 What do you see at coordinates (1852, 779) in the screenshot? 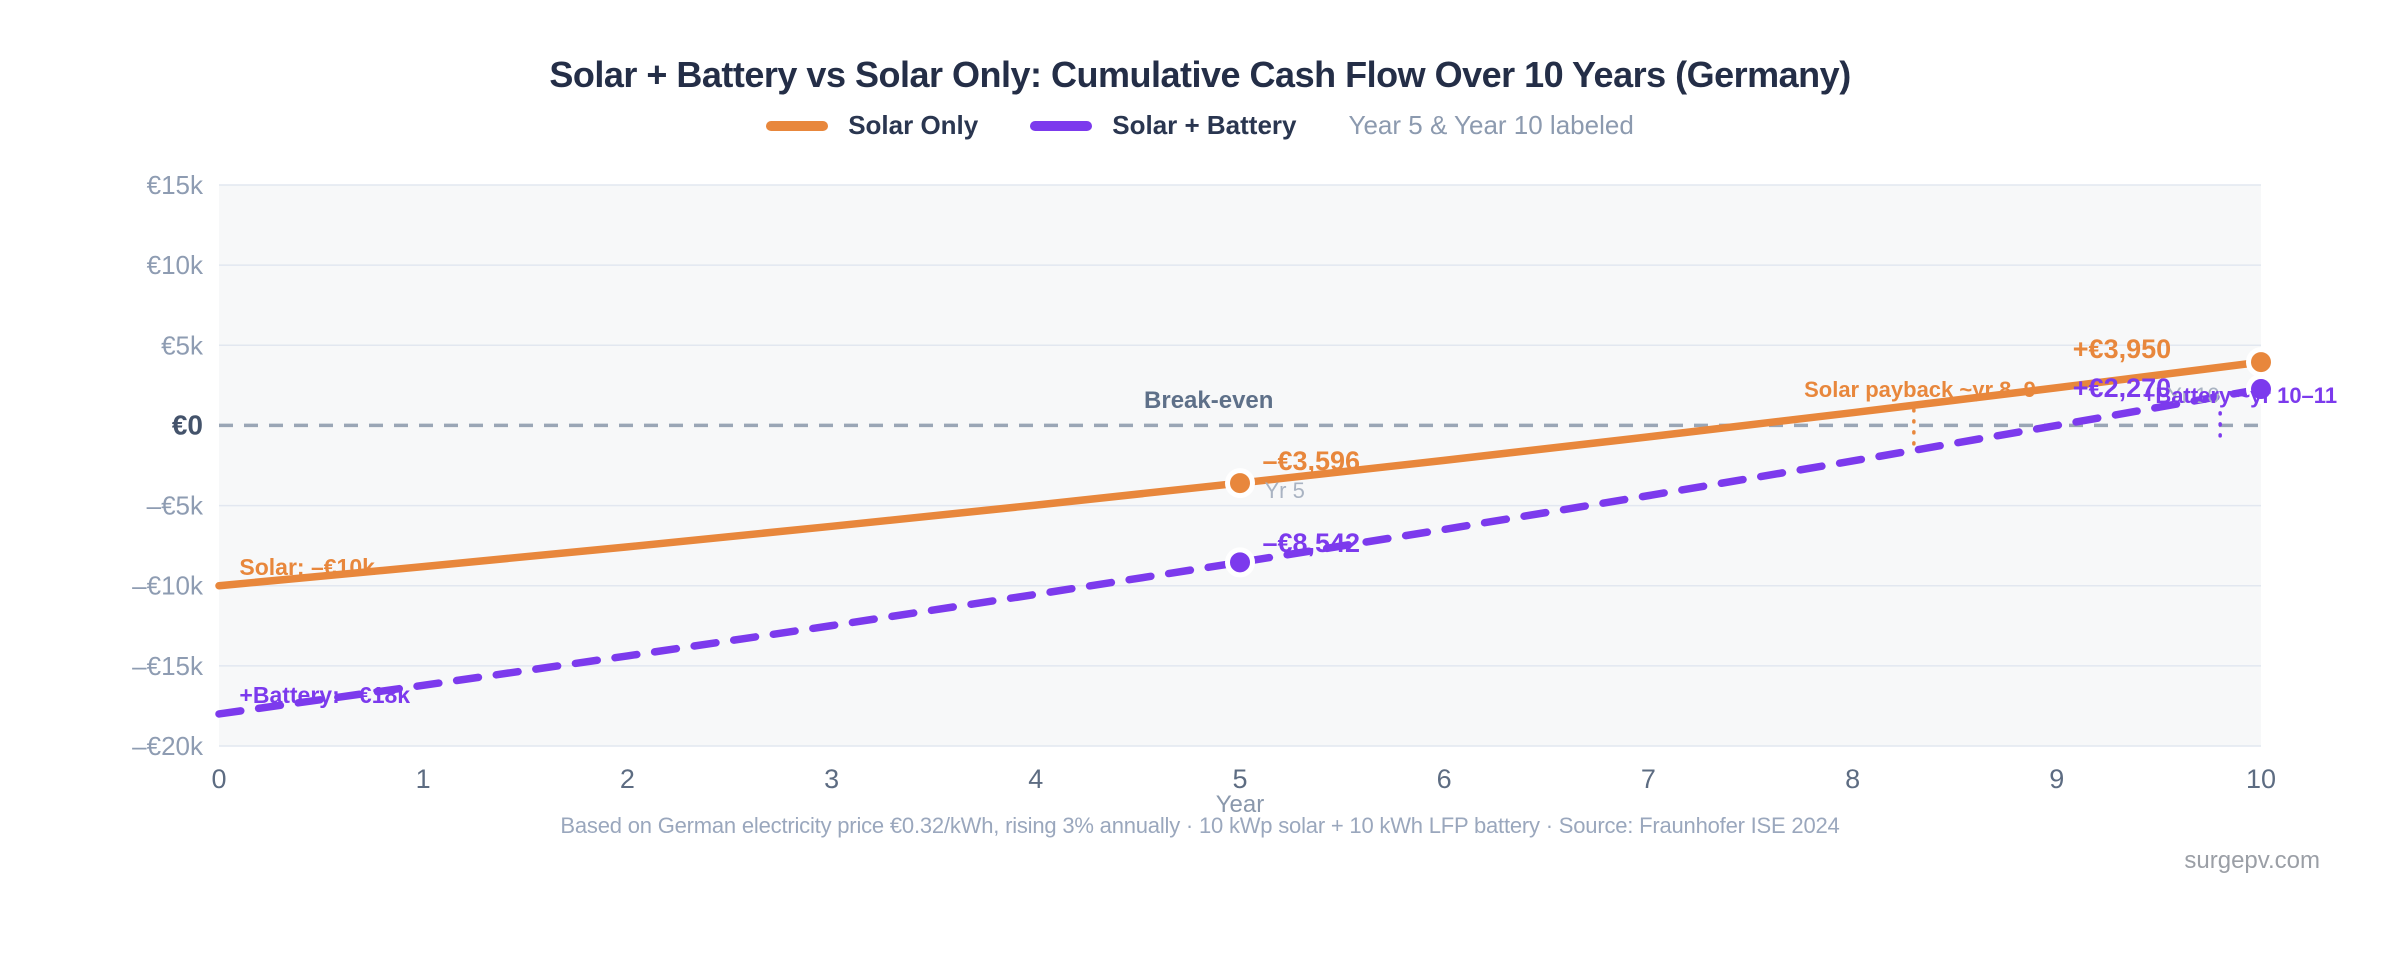
I see `x-tick-label: 8` at bounding box center [1852, 779].